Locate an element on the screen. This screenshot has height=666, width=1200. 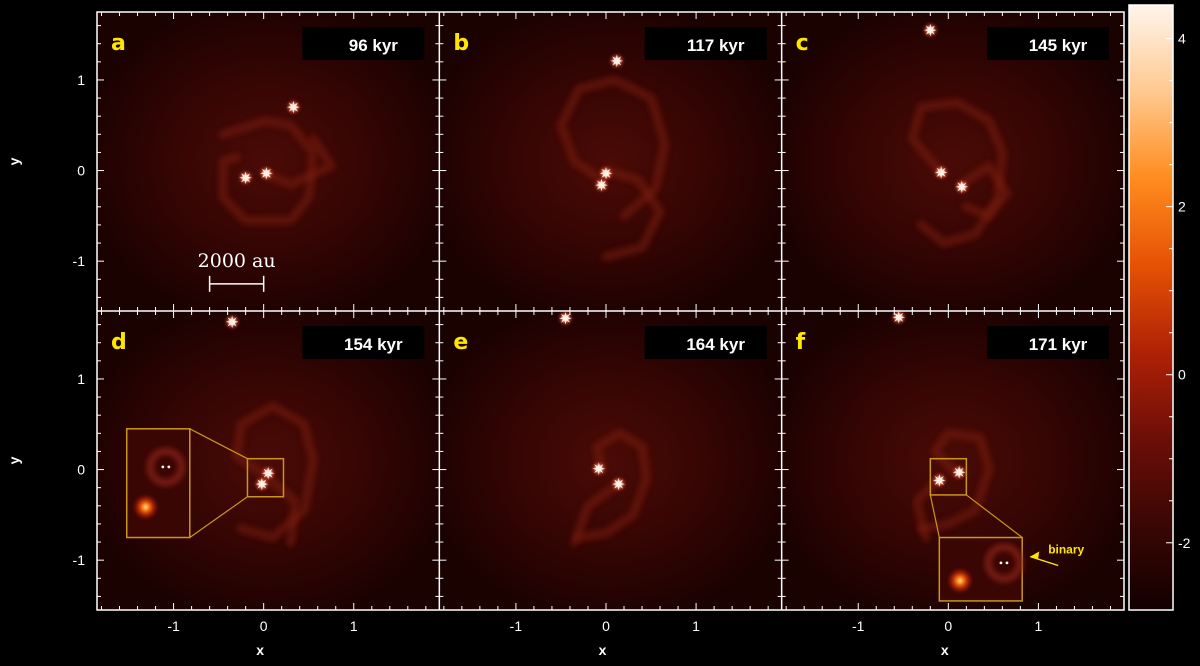
scale-bar: 2000 au is located at coordinates (237, 271).